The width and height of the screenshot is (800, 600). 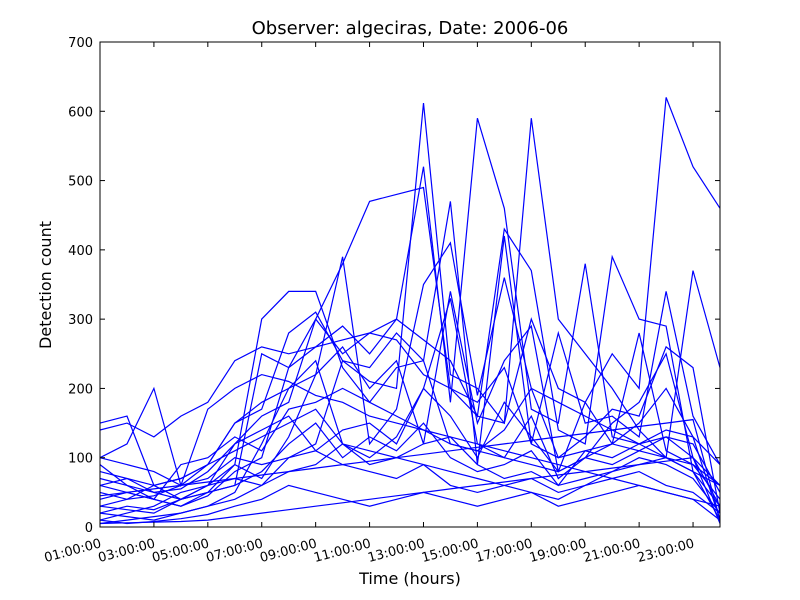 What do you see at coordinates (80, 251) in the screenshot?
I see `y-tick-label: 400` at bounding box center [80, 251].